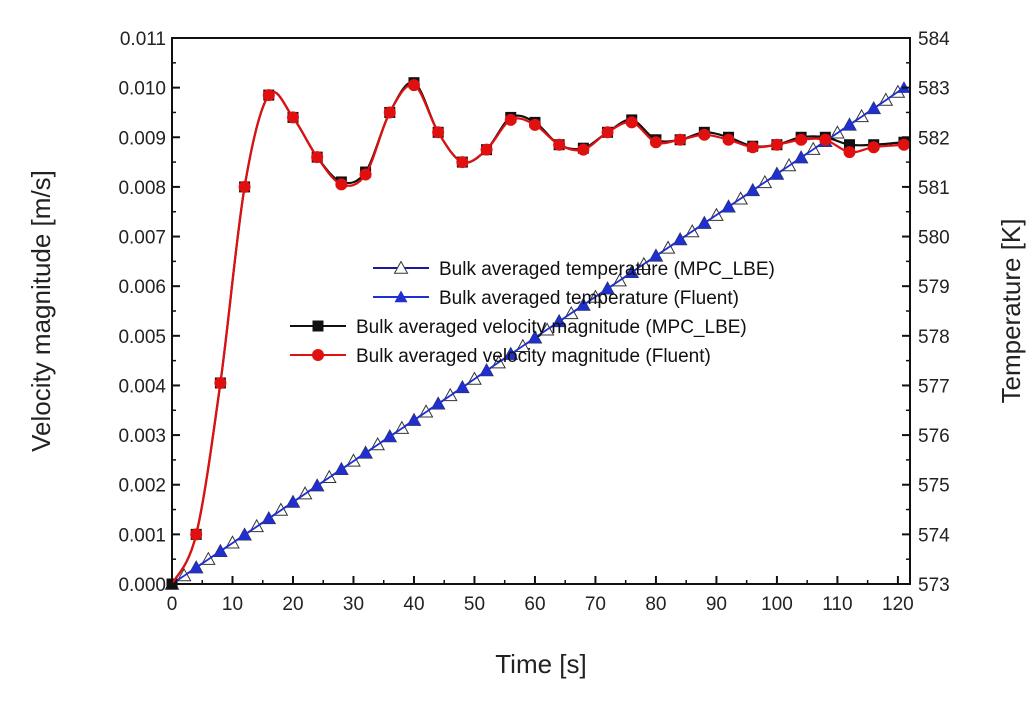 This screenshot has height=717, width=1028. Describe the element at coordinates (142, 287) in the screenshot. I see `y-tick-label: 0.006` at that location.